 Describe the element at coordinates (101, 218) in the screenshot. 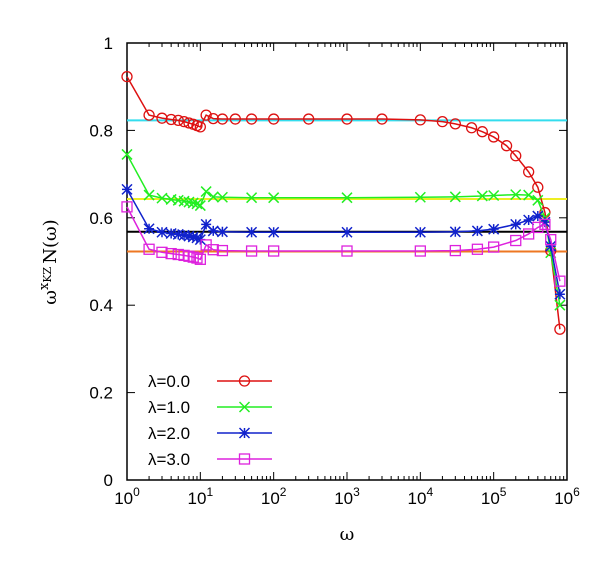

I see `y-tick-label: 0.6` at that location.